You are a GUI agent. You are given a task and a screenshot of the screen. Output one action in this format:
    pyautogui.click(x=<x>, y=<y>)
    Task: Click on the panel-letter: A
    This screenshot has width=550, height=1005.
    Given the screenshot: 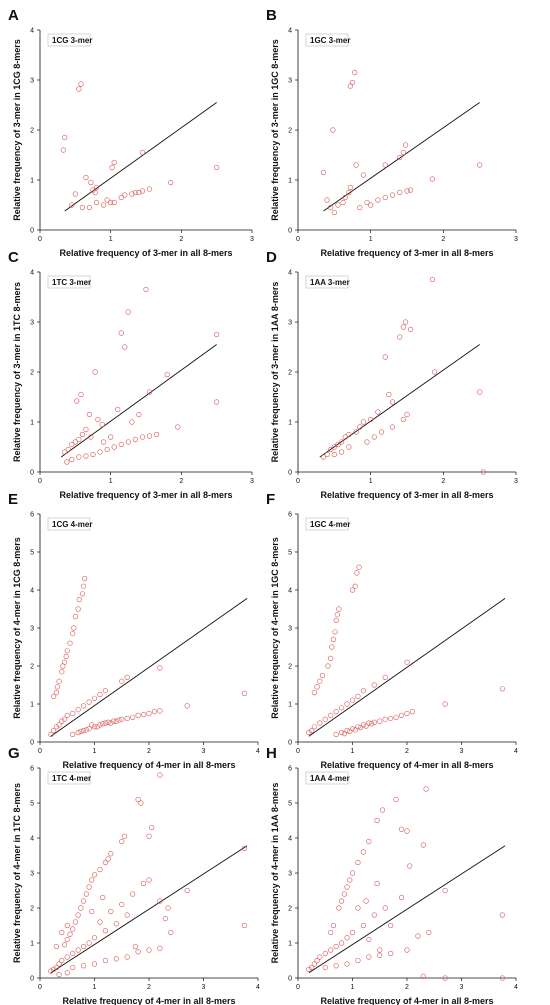 What is the action you would take?
    pyautogui.click(x=13, y=15)
    